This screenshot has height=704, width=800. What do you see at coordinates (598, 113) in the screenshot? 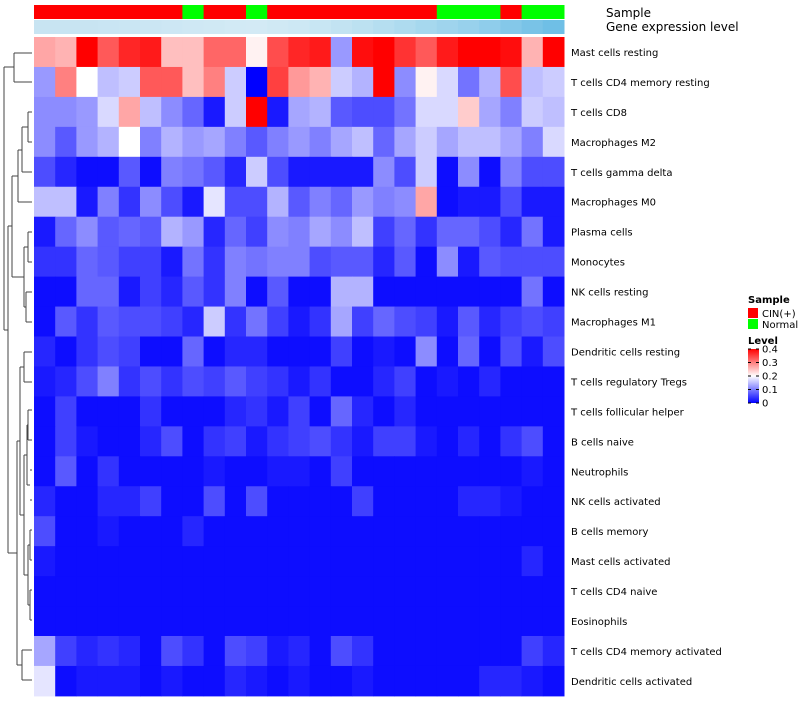
I see `row-label: T cells CD8` at bounding box center [598, 113].